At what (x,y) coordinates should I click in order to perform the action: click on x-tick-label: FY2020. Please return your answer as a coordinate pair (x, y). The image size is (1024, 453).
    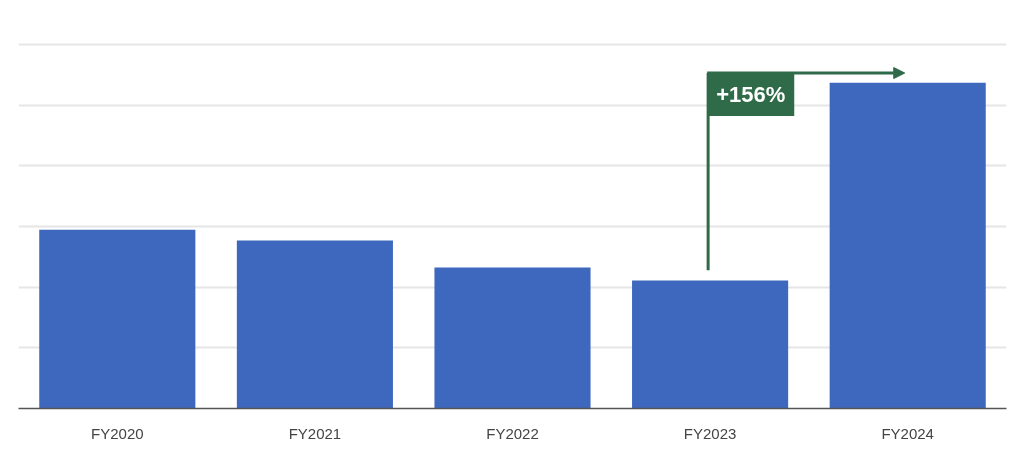
    Looking at the image, I should click on (117, 433).